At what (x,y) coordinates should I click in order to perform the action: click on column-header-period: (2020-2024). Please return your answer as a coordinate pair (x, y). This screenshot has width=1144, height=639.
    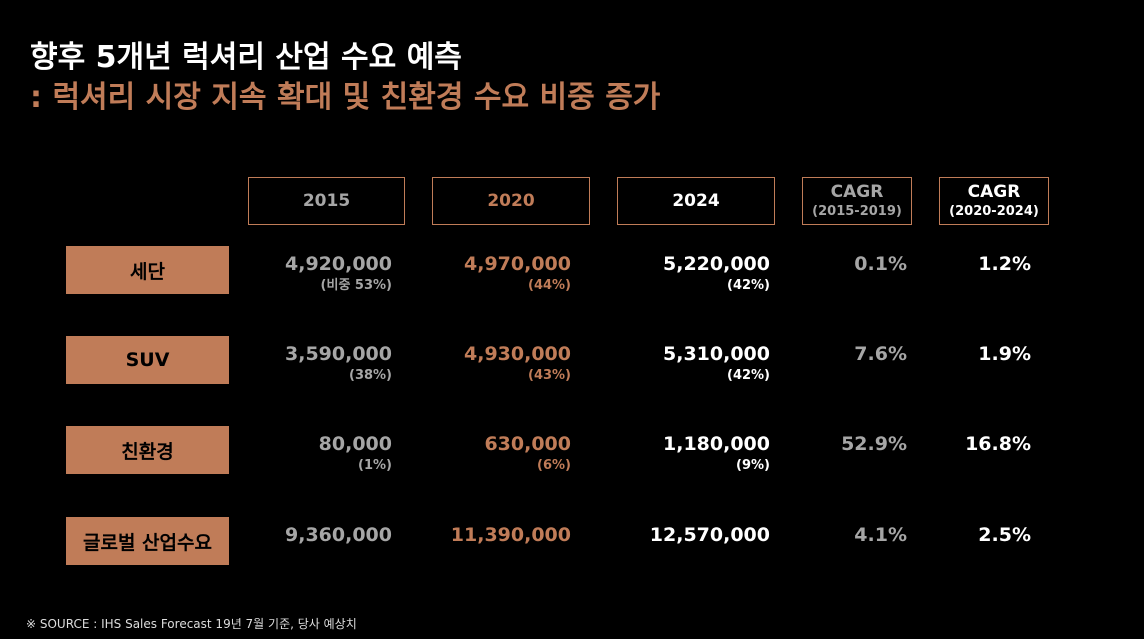
    Looking at the image, I should click on (994, 211).